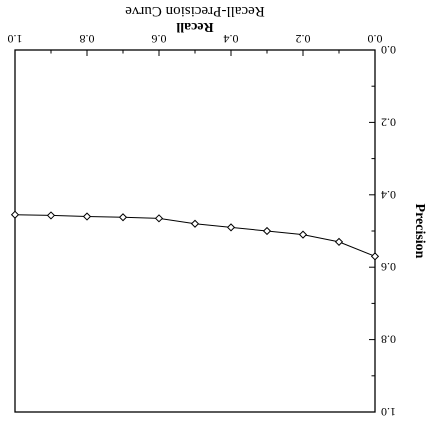 The width and height of the screenshot is (430, 440). I want to click on y-tick-label: 0.4, so click(388, 195).